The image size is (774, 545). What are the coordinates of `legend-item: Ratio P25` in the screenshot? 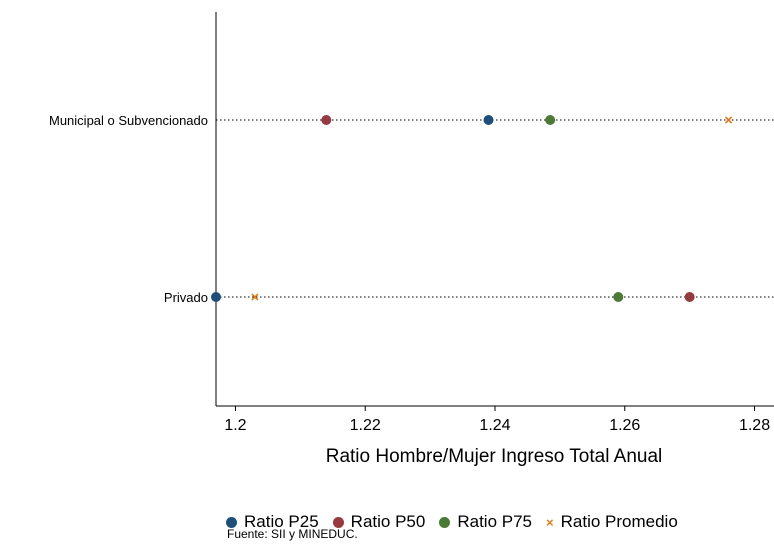 It's located at (272, 522).